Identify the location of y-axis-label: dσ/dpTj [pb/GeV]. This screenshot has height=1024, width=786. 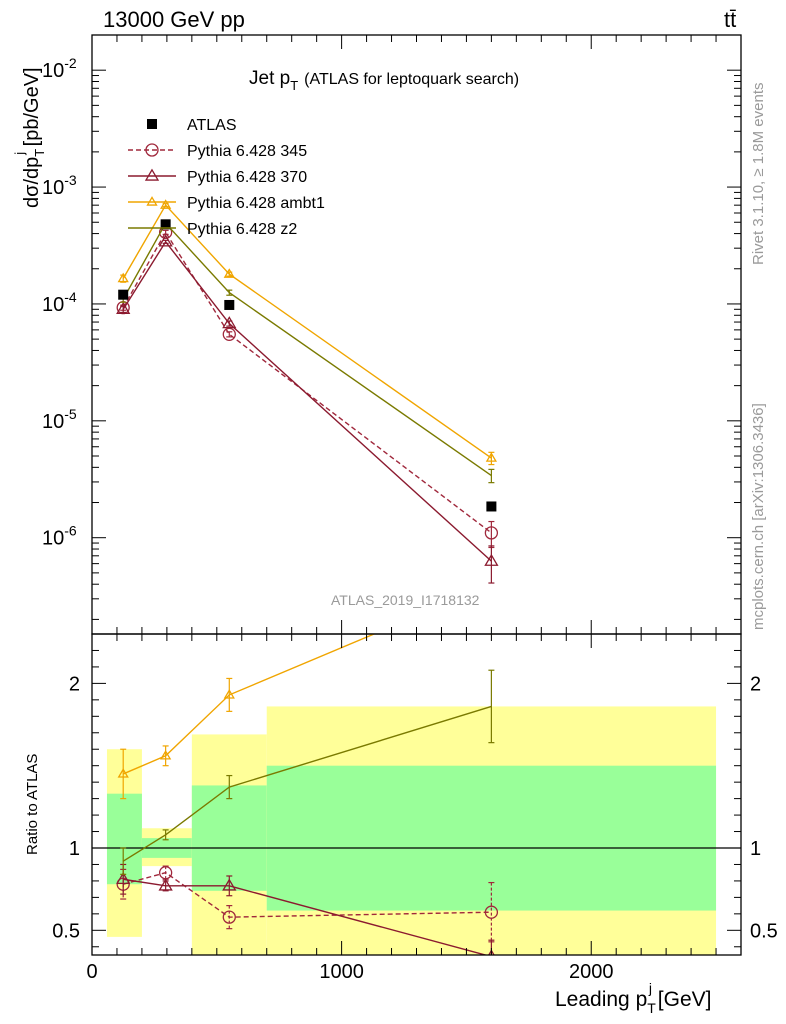
(29, 137).